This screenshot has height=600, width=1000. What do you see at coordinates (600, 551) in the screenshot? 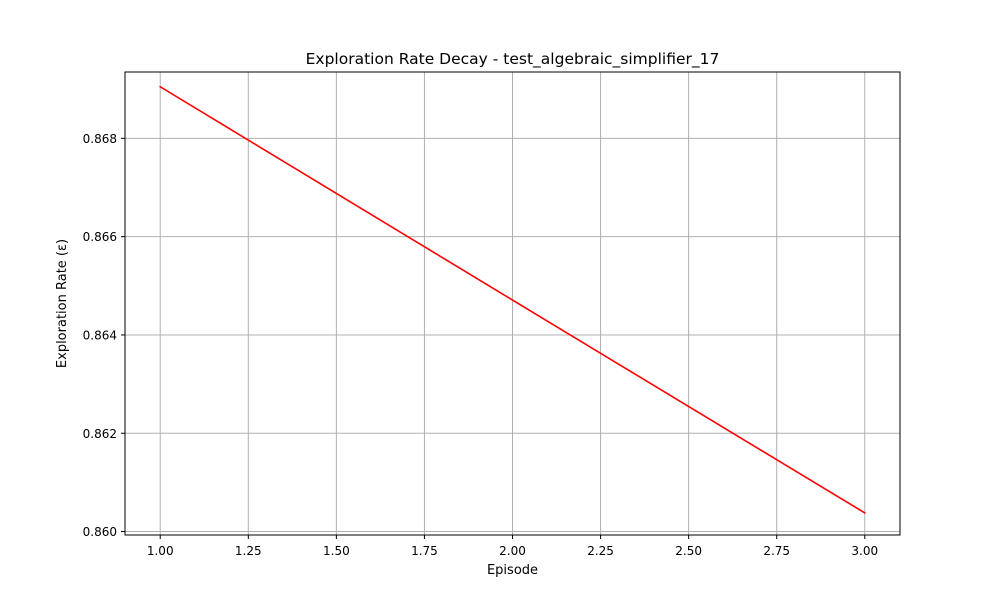
I see `x-tick-label: 2.25` at bounding box center [600, 551].